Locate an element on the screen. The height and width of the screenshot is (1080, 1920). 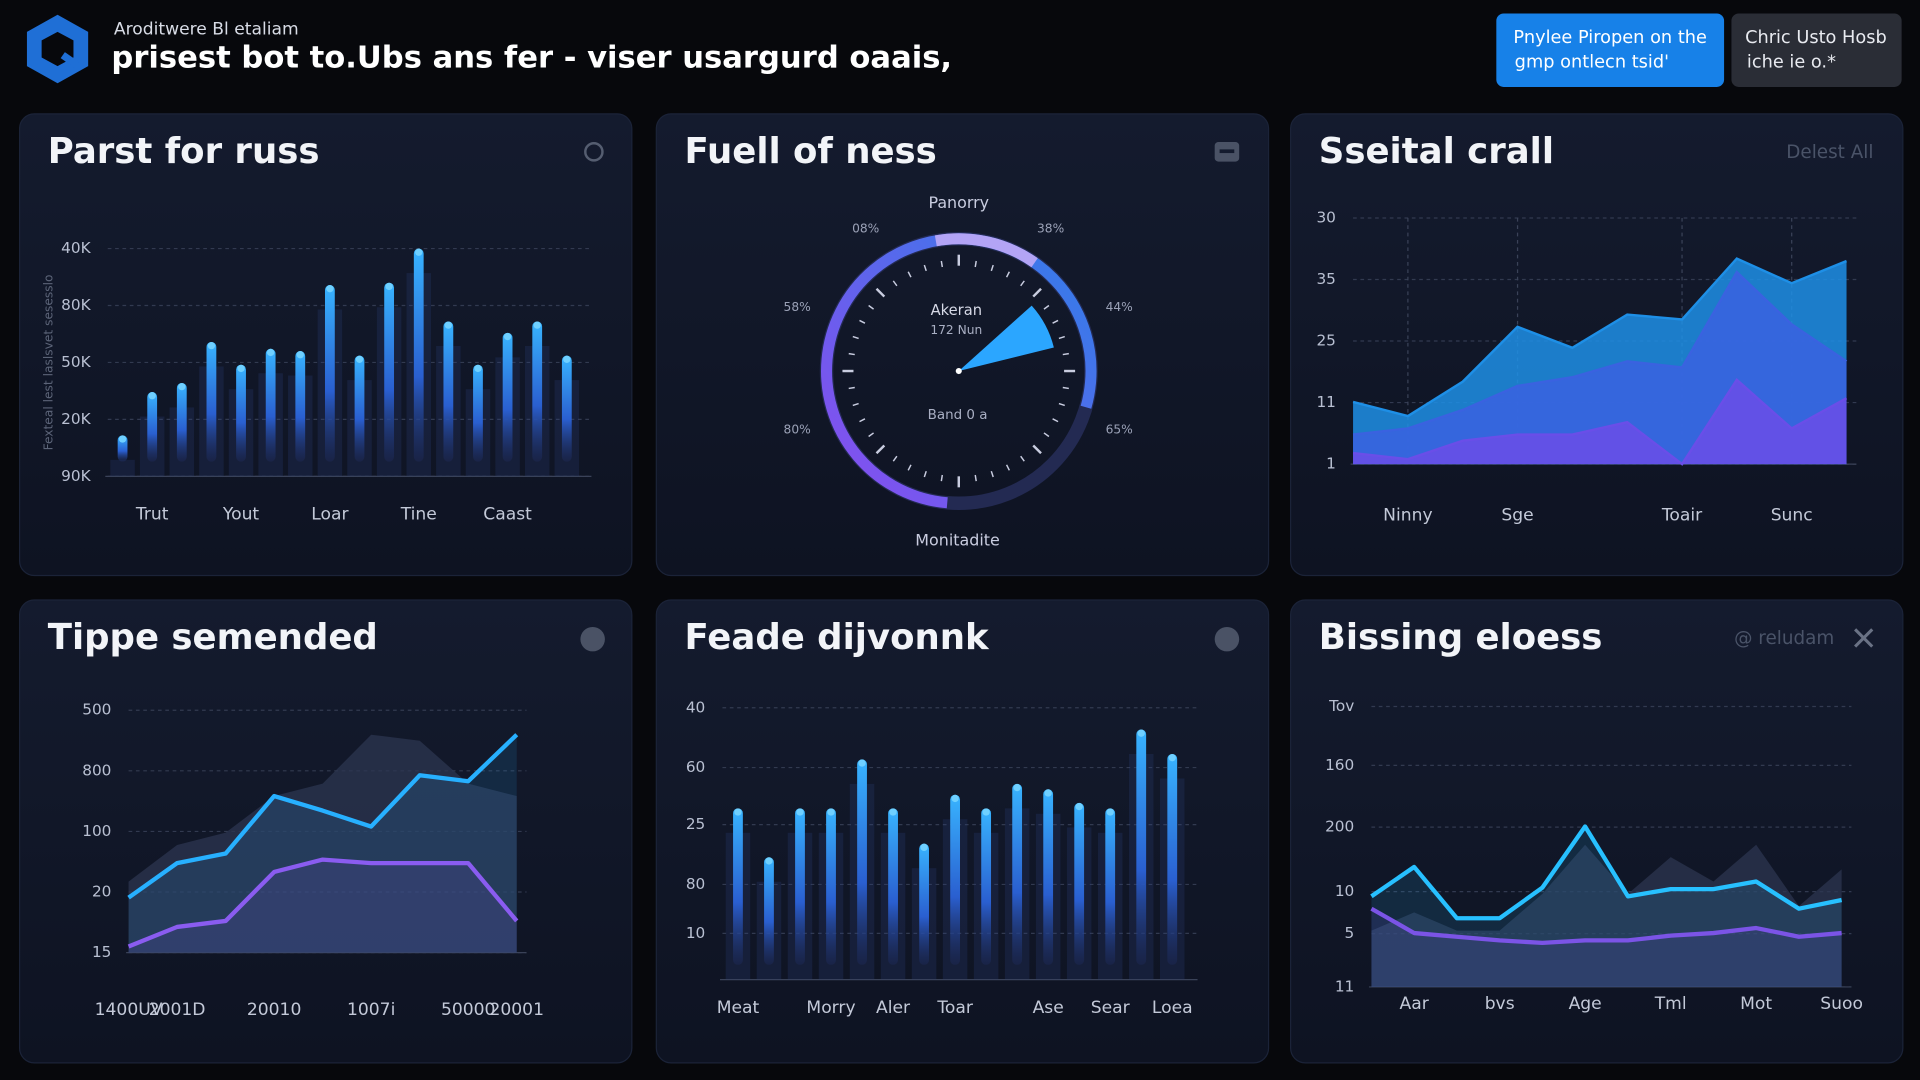
logo is located at coordinates (57, 49).